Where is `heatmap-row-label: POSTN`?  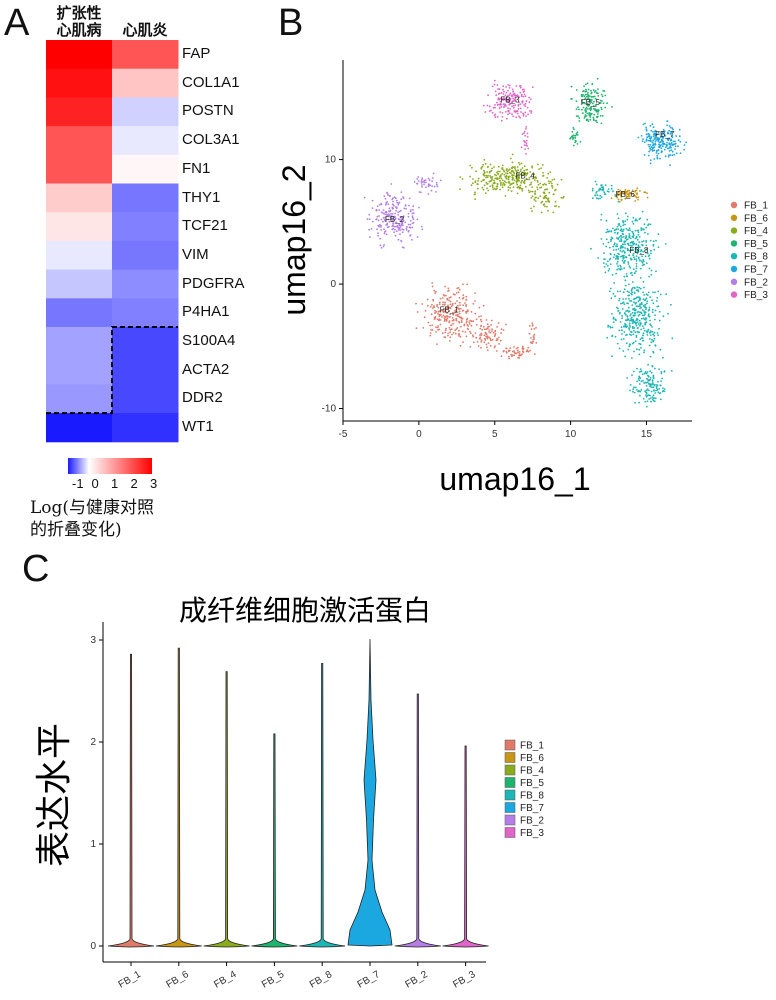
heatmap-row-label: POSTN is located at coordinates (208, 111).